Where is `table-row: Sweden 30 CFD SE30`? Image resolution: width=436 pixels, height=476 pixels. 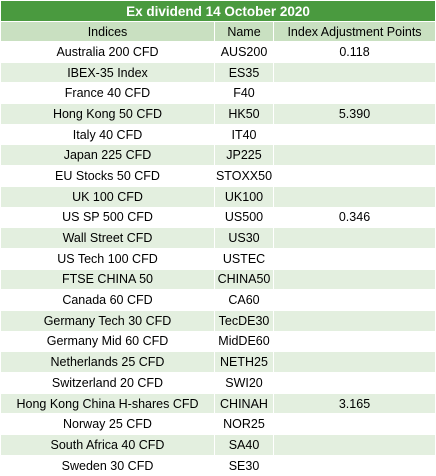
table-row: Sweden 30 CFD SE30 is located at coordinates (218, 465).